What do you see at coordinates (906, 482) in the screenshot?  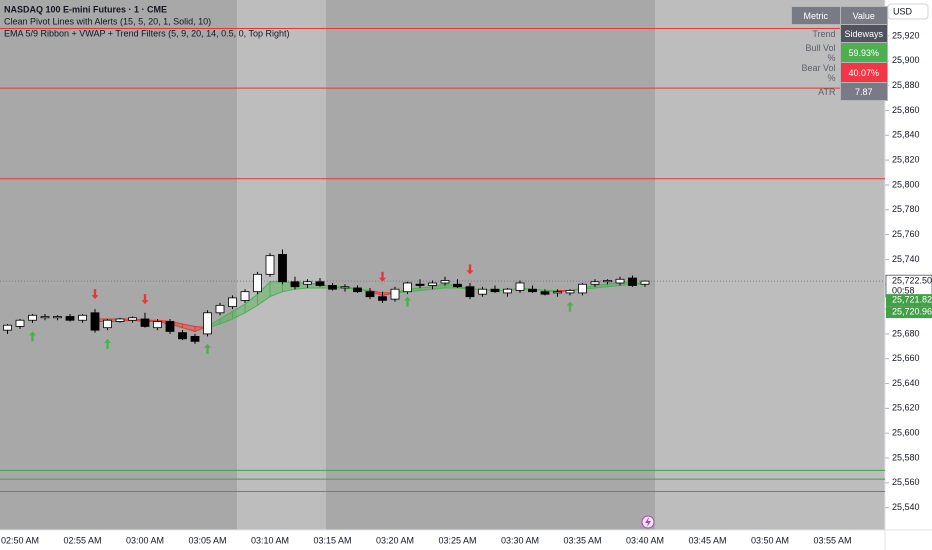 I see `y-tick-label: 25,560` at bounding box center [906, 482].